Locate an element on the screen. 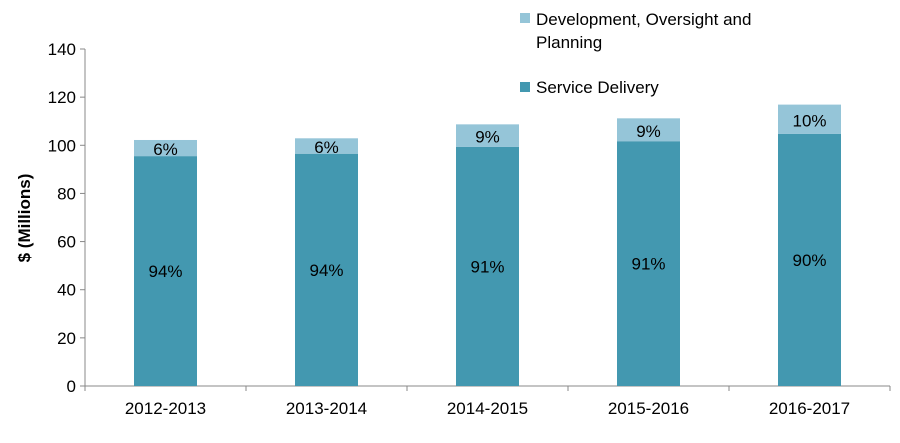  x-tick-label: 2016-2017 is located at coordinates (809, 408).